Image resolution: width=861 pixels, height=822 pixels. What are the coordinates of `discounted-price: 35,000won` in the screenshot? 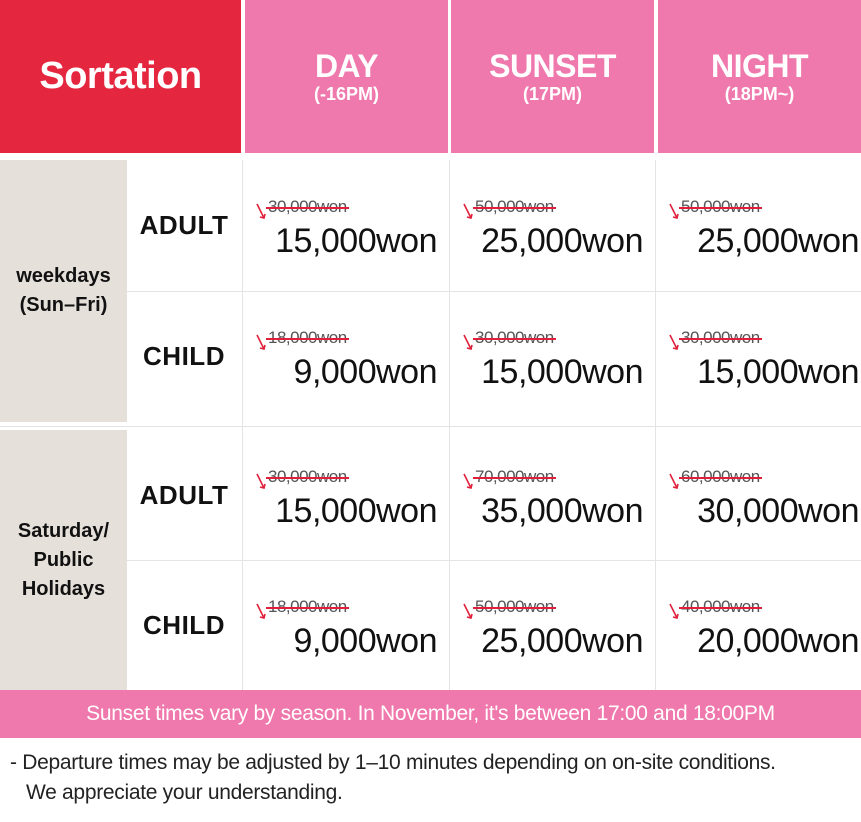 It's located at (562, 511).